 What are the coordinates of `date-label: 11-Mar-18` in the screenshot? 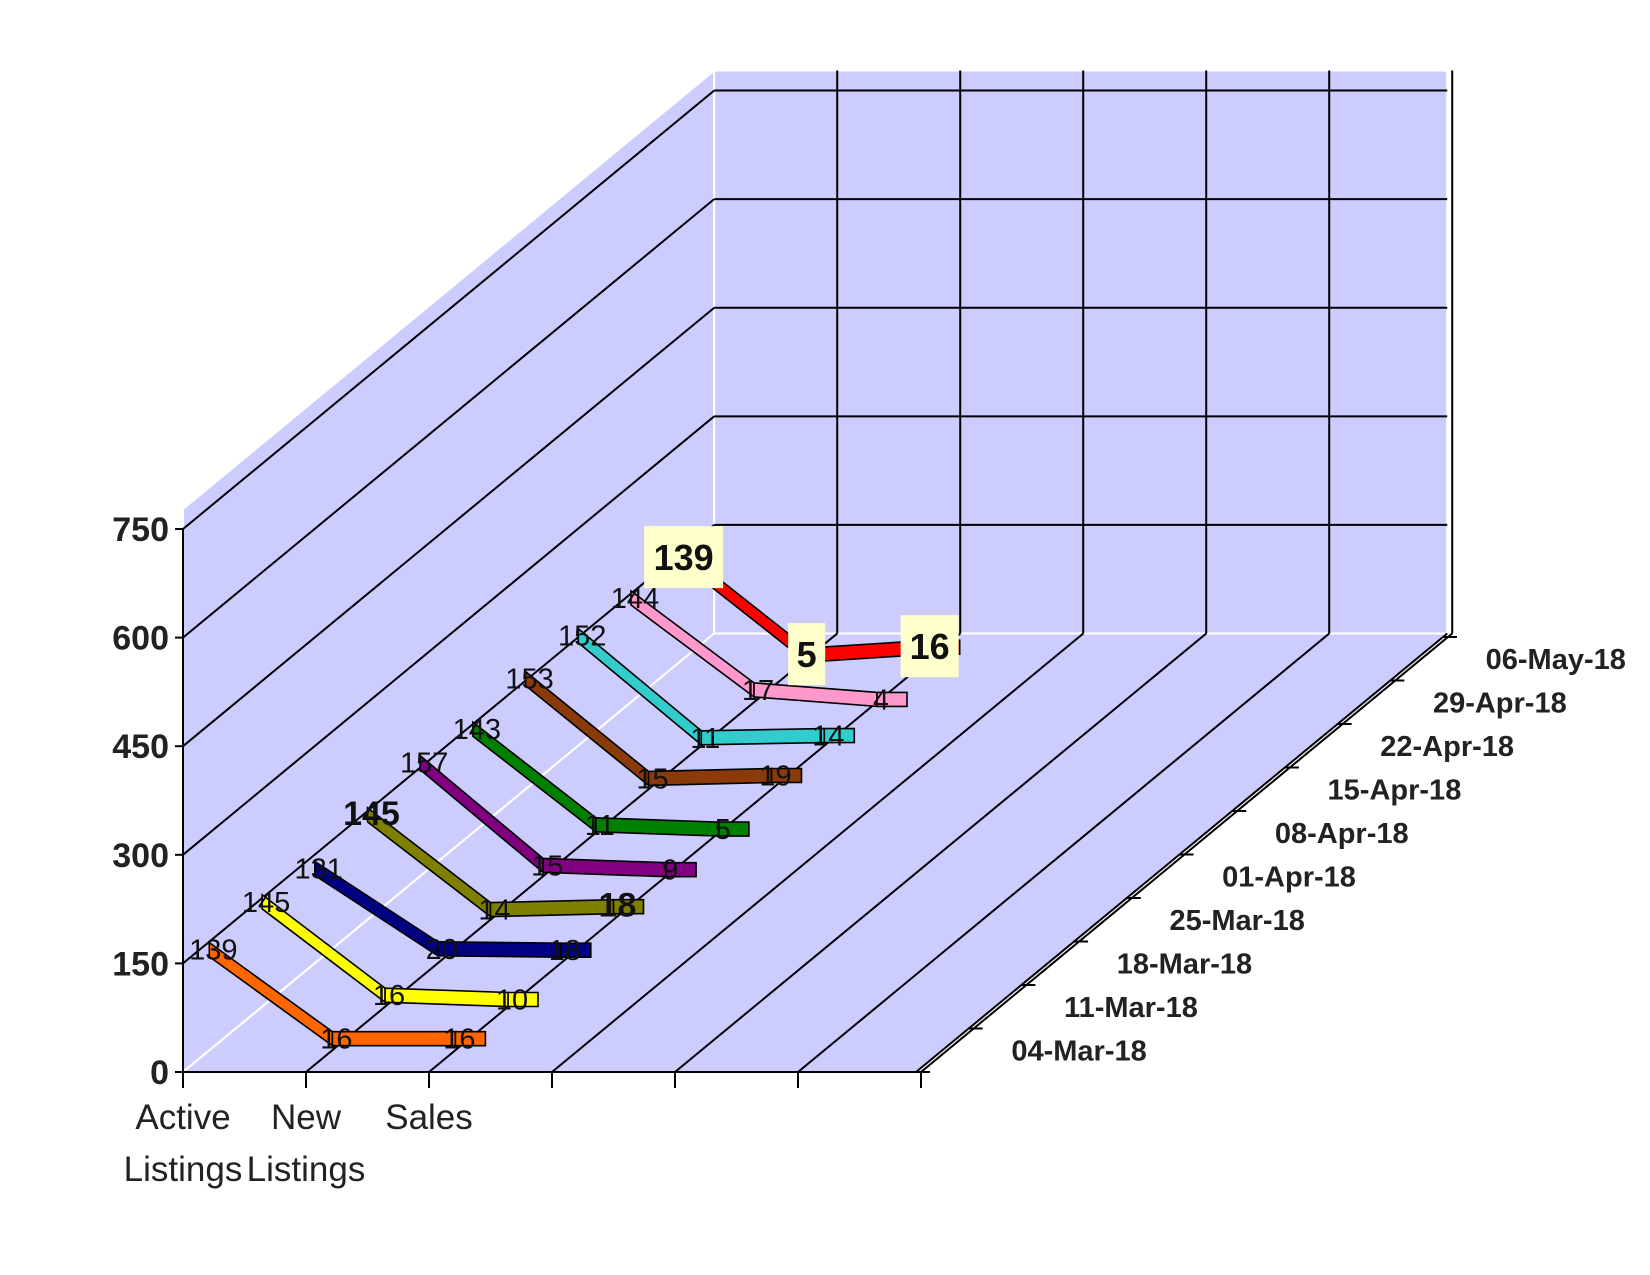 It's located at (1131, 1008).